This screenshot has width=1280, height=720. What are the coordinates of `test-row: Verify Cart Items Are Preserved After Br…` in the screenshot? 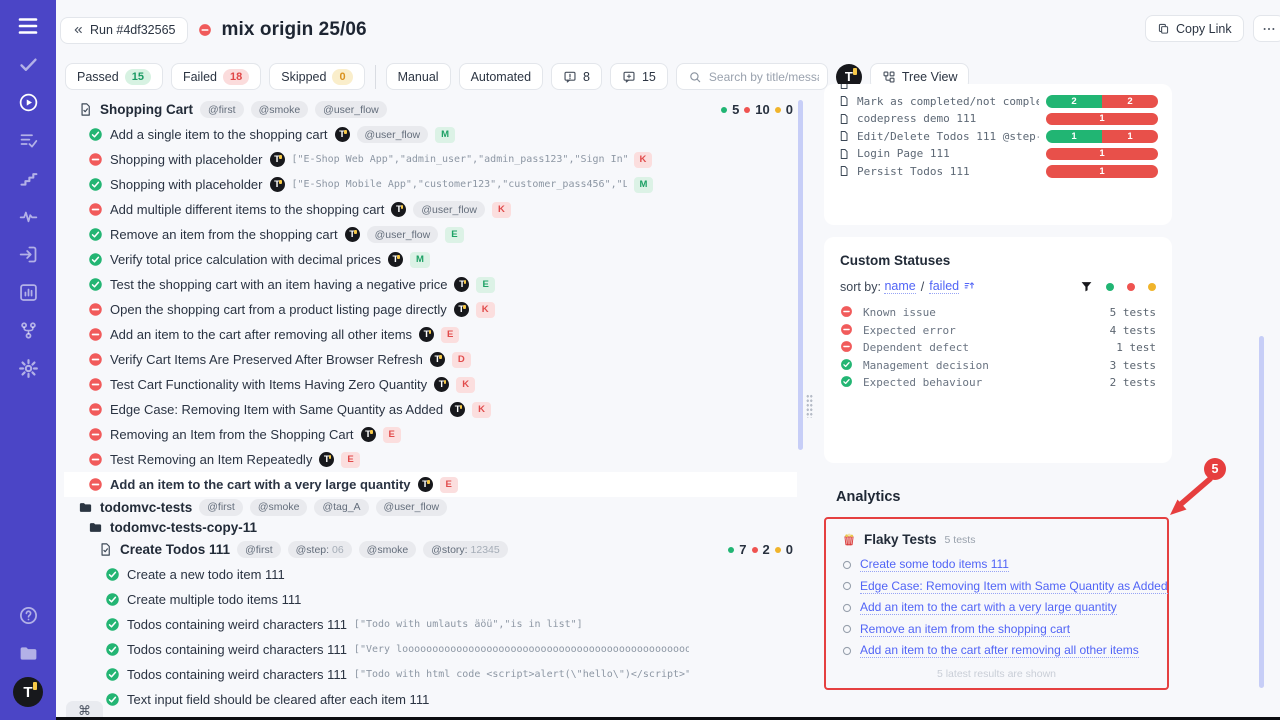 It's located at (430, 359).